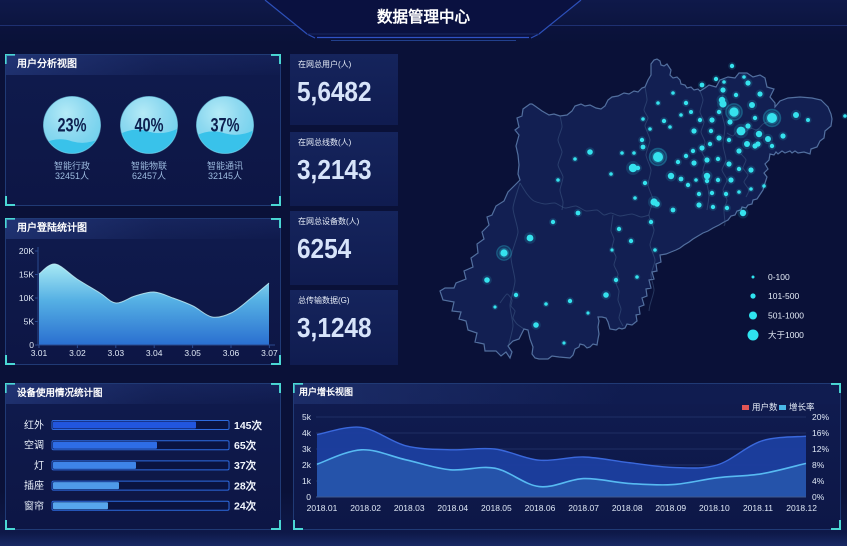  I want to click on svg-text: 1k, so click(307, 481).